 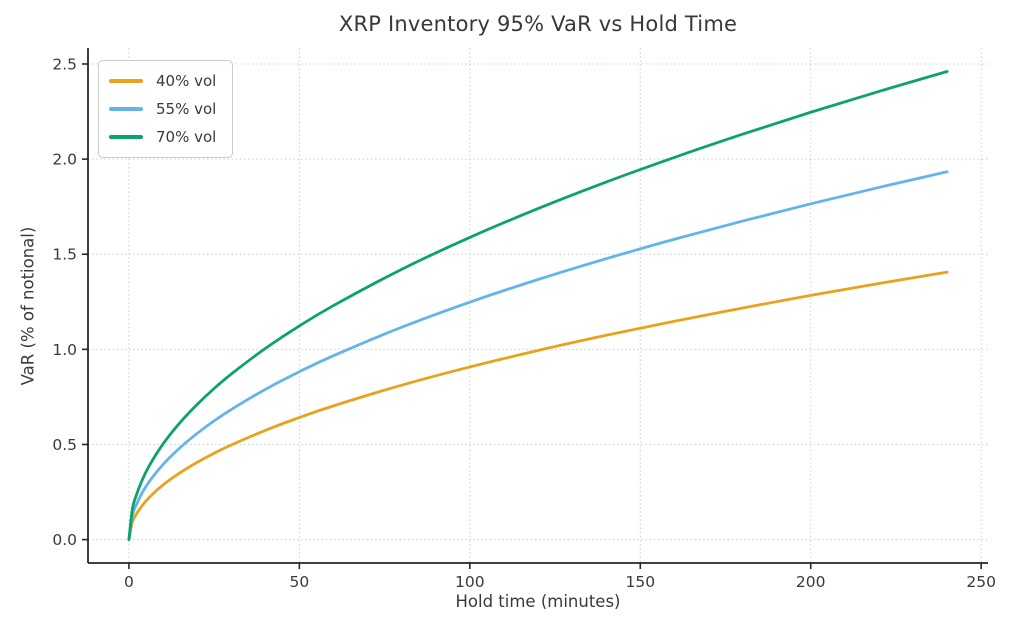 I want to click on y-tick-label: 1.5, so click(x=64, y=255).